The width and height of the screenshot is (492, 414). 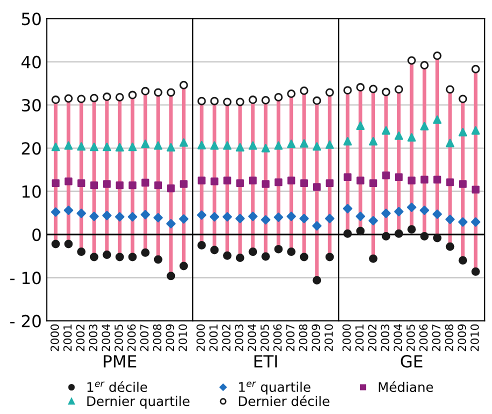 What do you see at coordinates (252, 338) in the screenshot?
I see `x-tick-label: 2004` at bounding box center [252, 338].